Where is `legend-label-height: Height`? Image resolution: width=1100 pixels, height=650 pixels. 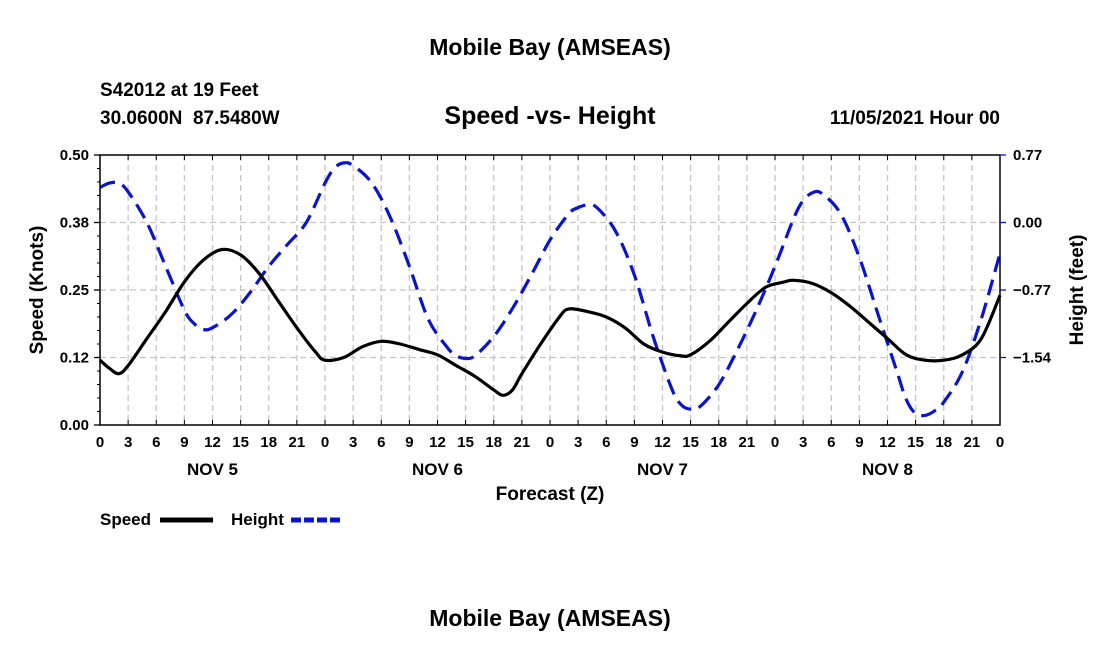
legend-label-height: Height is located at coordinates (257, 519).